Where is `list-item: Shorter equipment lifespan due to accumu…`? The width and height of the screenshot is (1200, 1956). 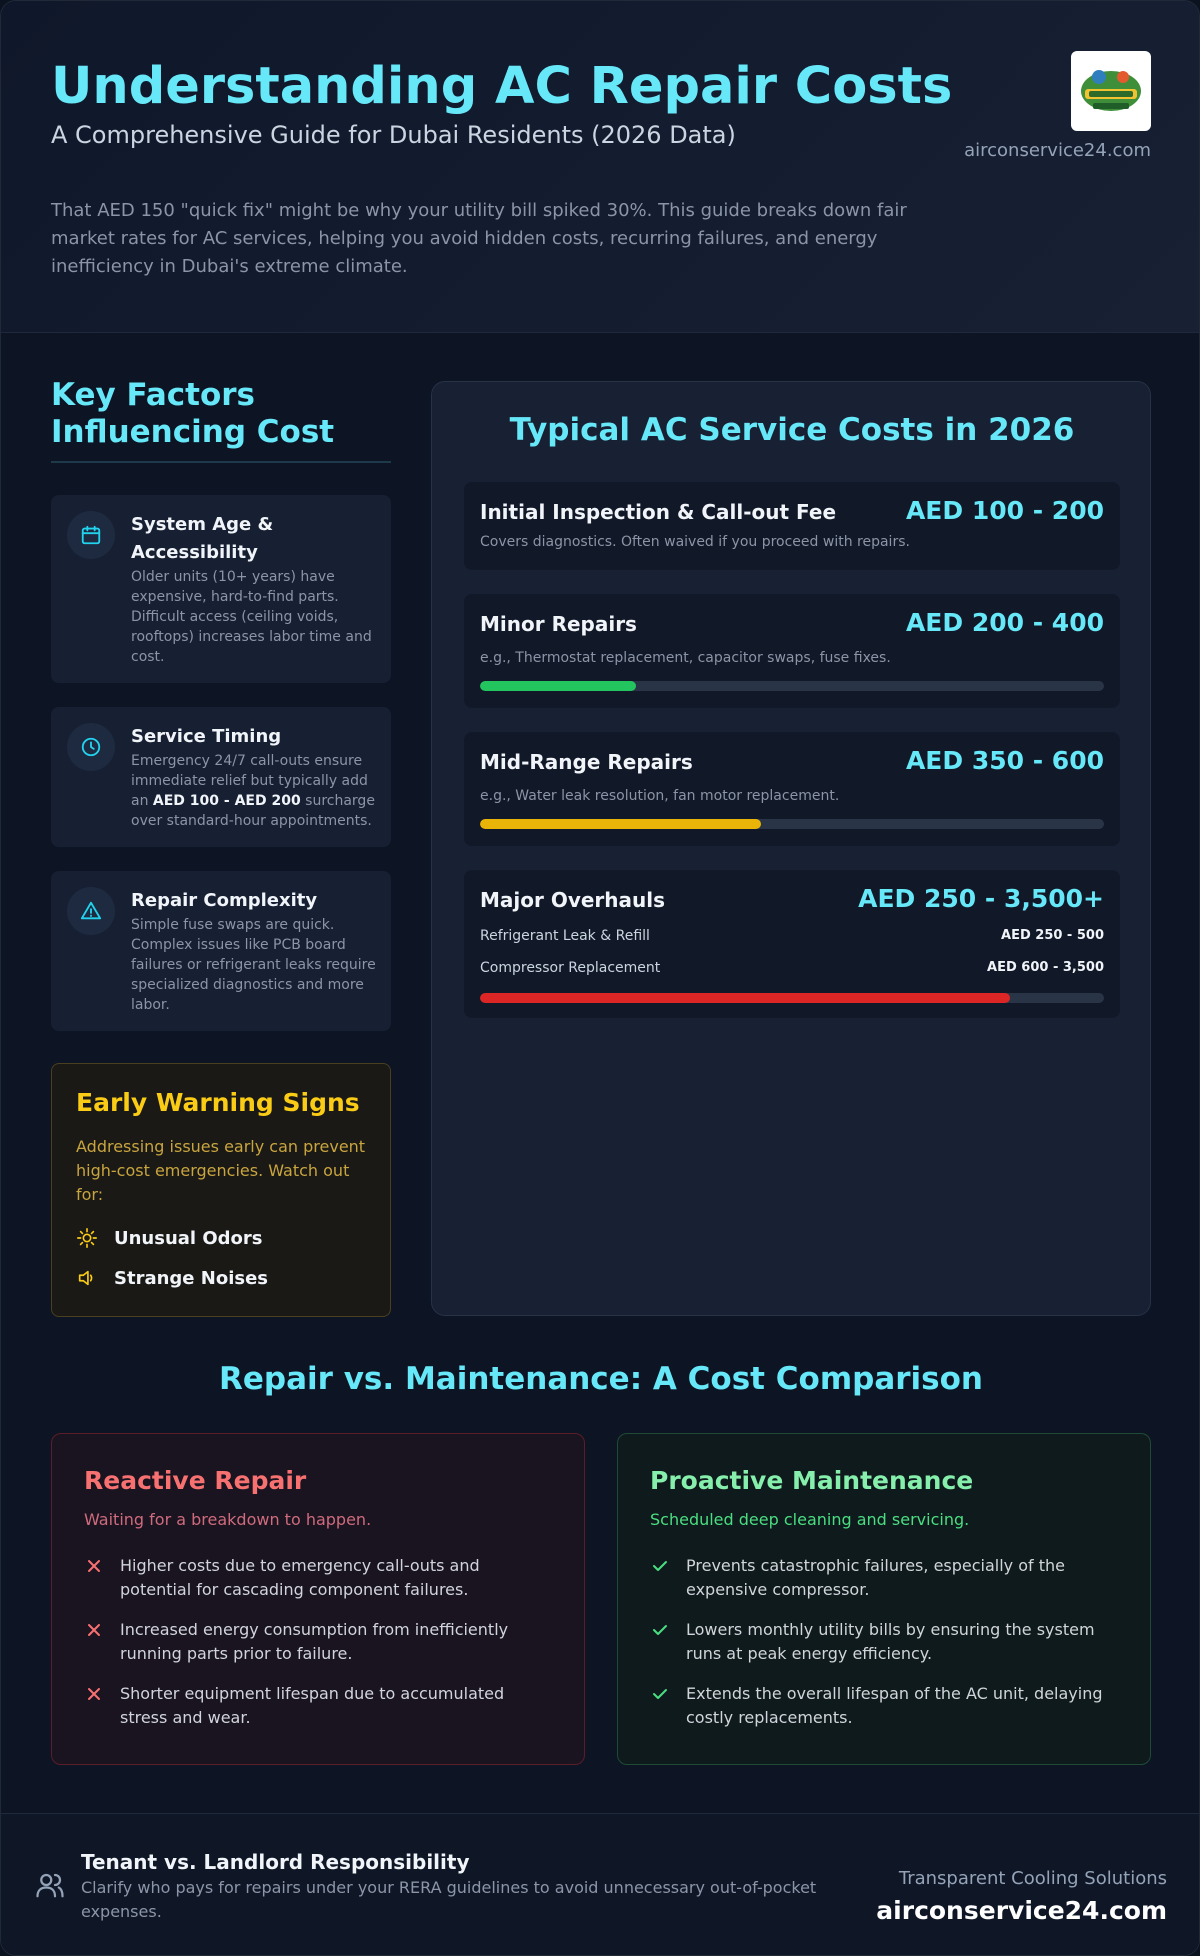 list-item: Shorter equipment lifespan due to accumu… is located at coordinates (319, 1706).